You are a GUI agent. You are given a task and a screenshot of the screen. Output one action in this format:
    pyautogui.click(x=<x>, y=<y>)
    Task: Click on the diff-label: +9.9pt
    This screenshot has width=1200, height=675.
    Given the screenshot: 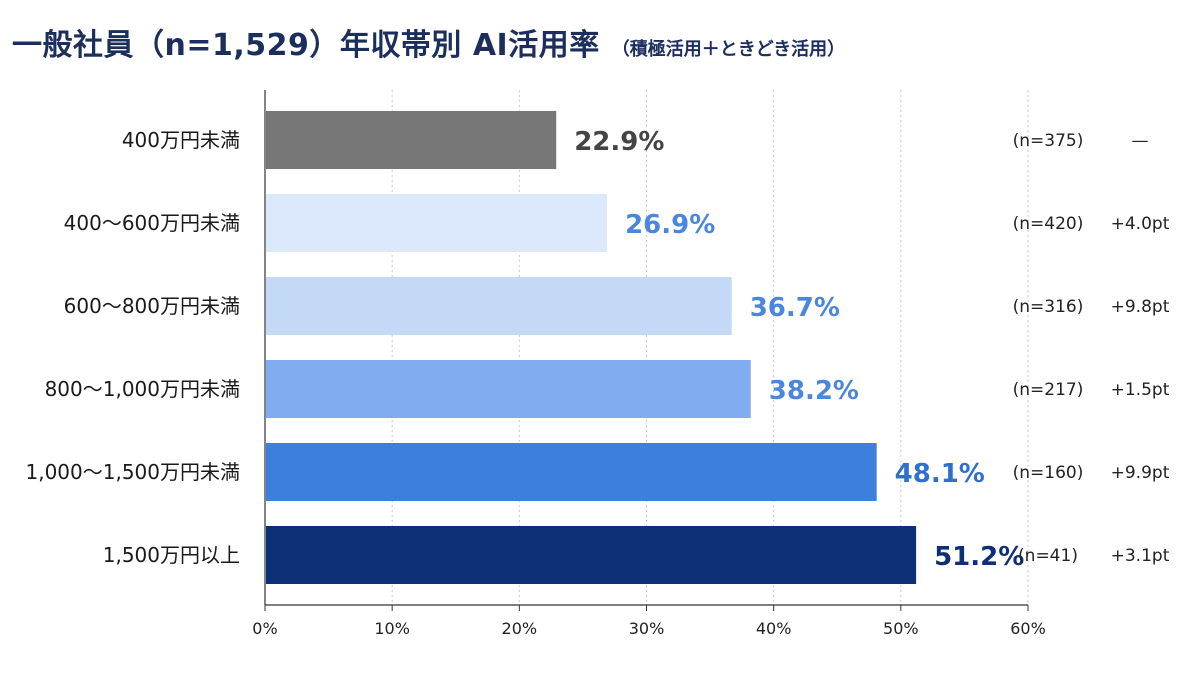 What is the action you would take?
    pyautogui.click(x=1140, y=473)
    